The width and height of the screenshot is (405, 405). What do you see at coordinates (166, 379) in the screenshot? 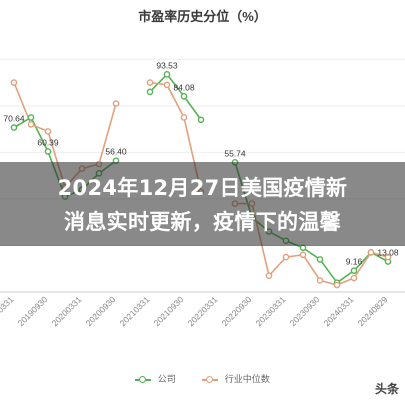
I see `legend-label-company: 公司` at bounding box center [166, 379].